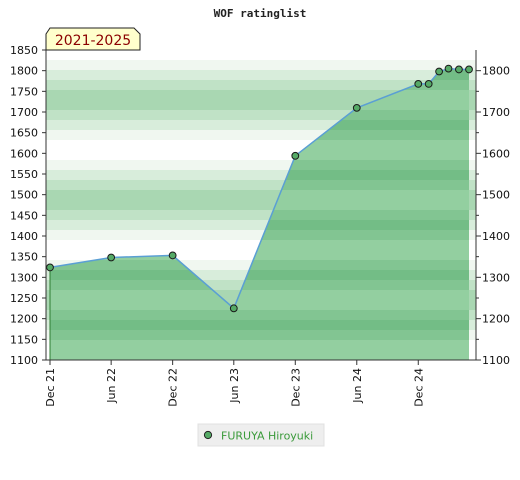  What do you see at coordinates (496, 71) in the screenshot?
I see `right-tick-label: 1800` at bounding box center [496, 71].